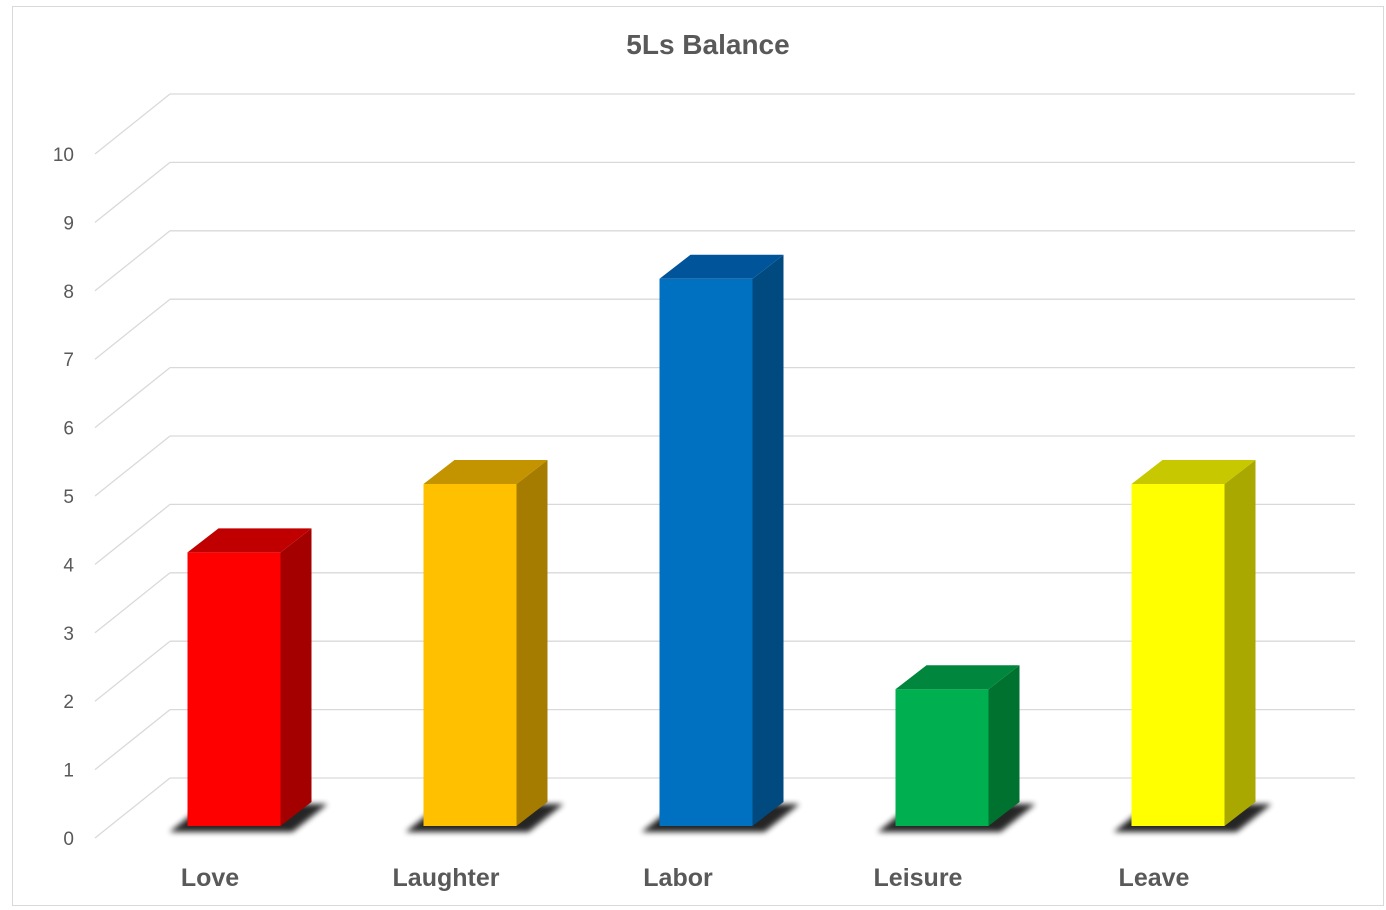 This screenshot has width=1386, height=910. I want to click on bar-love, so click(234, 689).